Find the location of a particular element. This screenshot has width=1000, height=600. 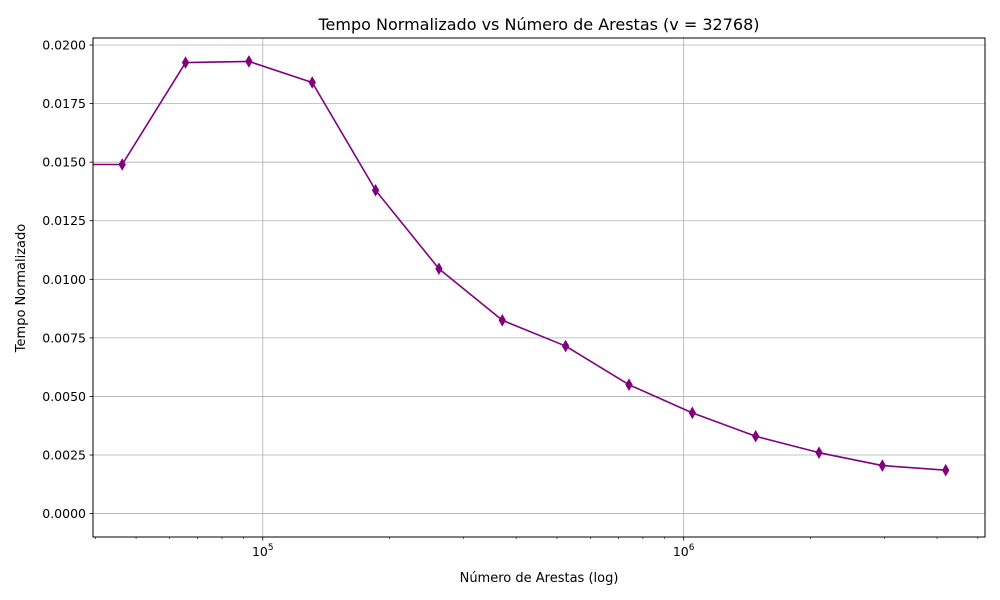

y-tick-label: 0.0200 is located at coordinates (64, 45).